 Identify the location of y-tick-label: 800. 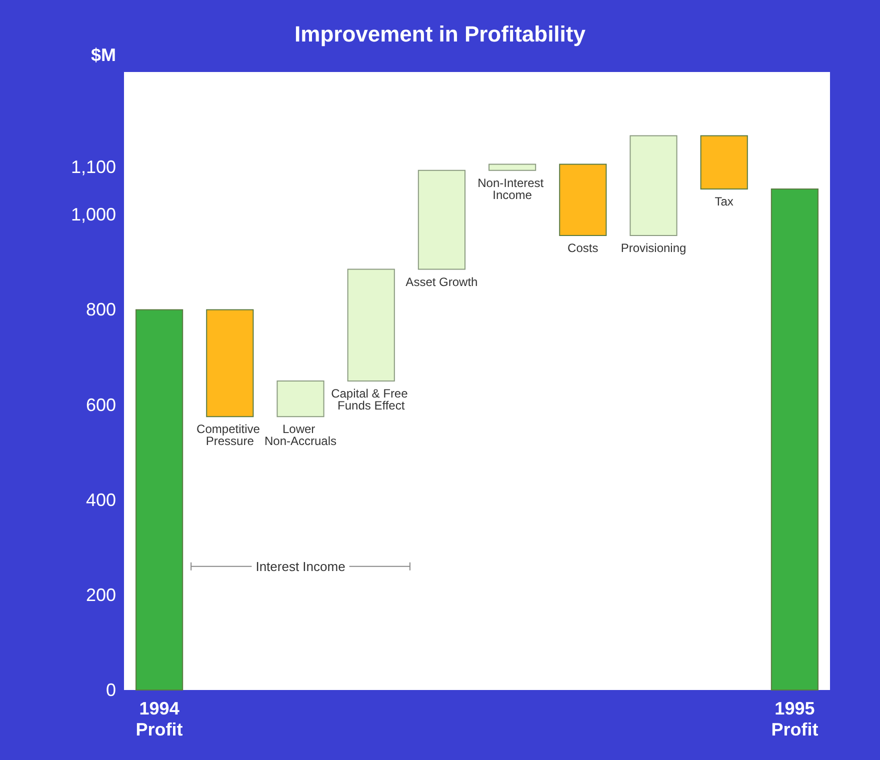
(101, 310).